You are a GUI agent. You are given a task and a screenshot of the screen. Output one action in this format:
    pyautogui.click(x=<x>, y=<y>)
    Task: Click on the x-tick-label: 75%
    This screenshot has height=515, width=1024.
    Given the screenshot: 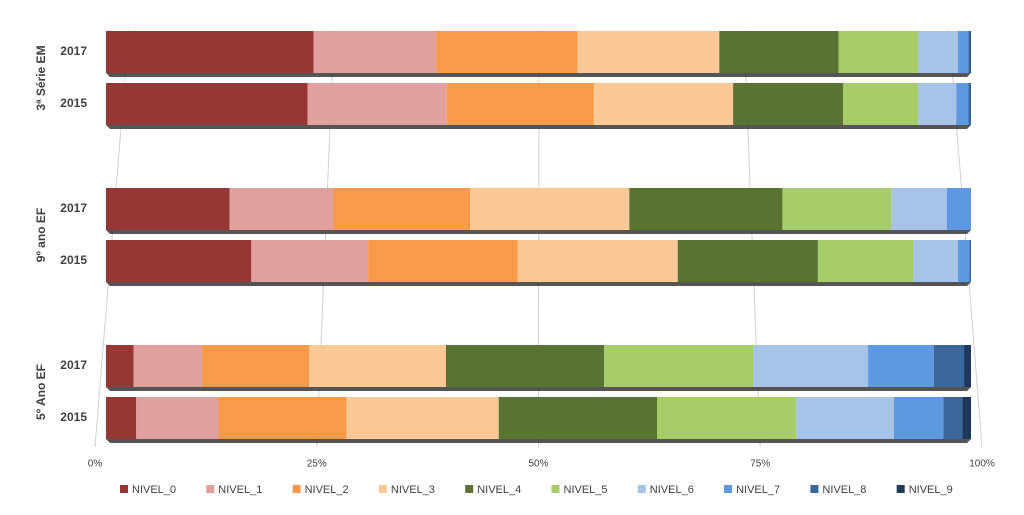 What is the action you would take?
    pyautogui.click(x=760, y=464)
    